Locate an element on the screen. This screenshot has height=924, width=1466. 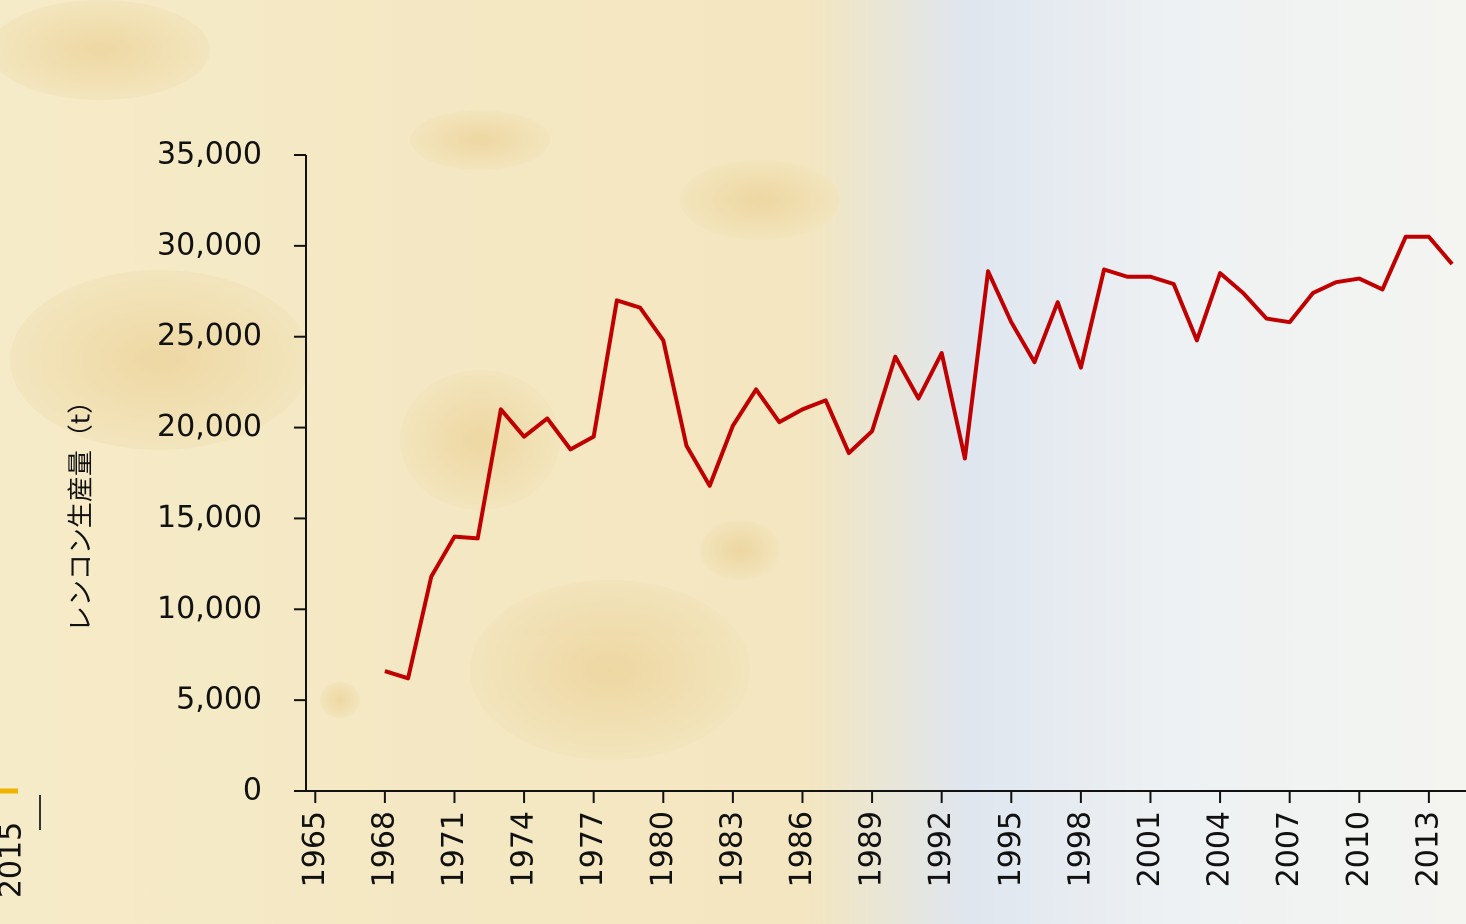
fragment-label: 2015 is located at coordinates (14, 860).